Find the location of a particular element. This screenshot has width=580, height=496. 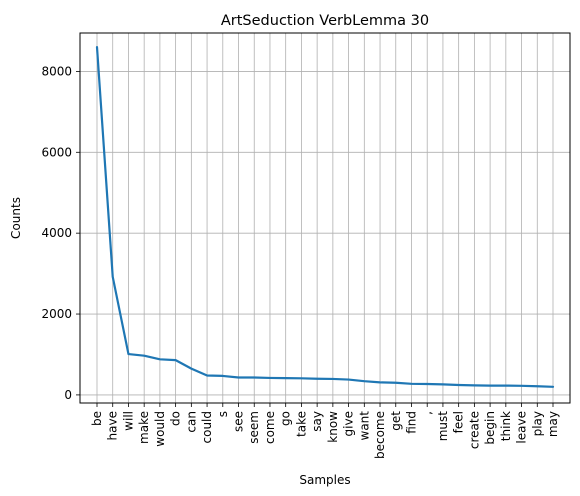

x-tick-label: would is located at coordinates (160, 429).